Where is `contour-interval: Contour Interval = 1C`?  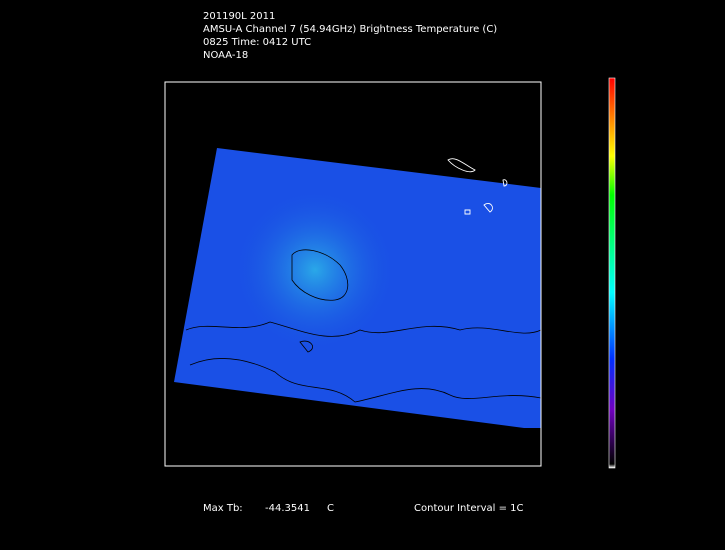
contour-interval: Contour Interval = 1C is located at coordinates (469, 508).